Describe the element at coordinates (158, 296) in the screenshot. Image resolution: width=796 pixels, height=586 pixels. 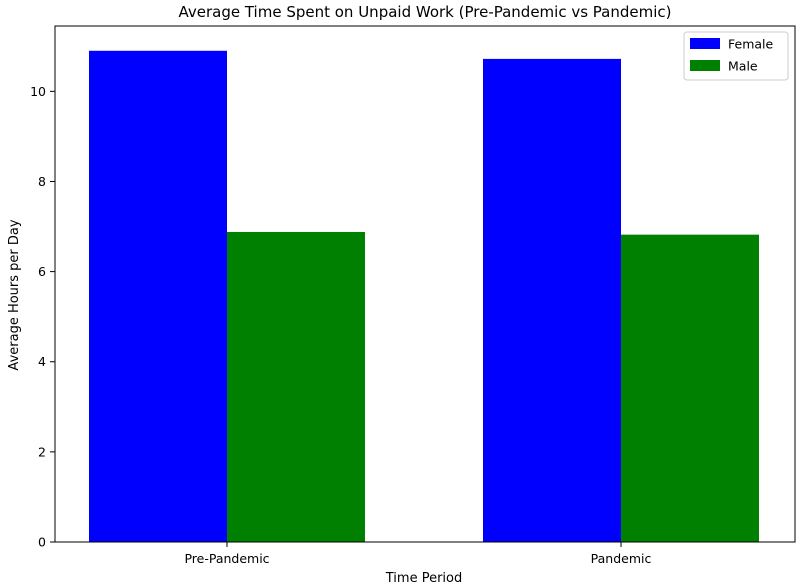
I see `bar-female-pre-pandemic` at that location.